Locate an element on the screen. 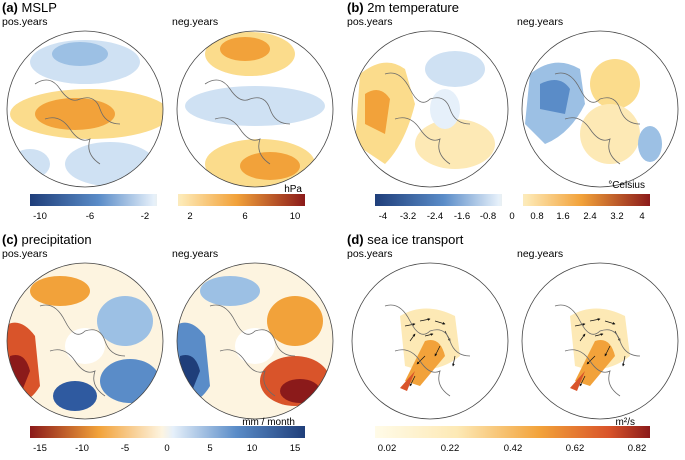  precipitation-pos-map is located at coordinates (85, 341).